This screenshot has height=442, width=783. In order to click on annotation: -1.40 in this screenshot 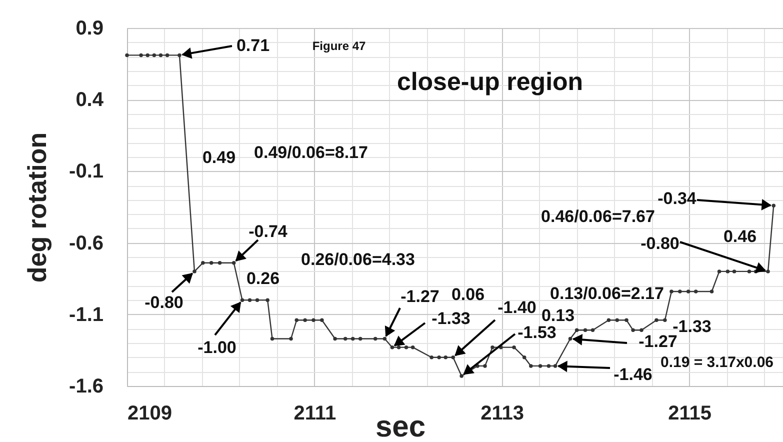, I will do `click(517, 307)`.